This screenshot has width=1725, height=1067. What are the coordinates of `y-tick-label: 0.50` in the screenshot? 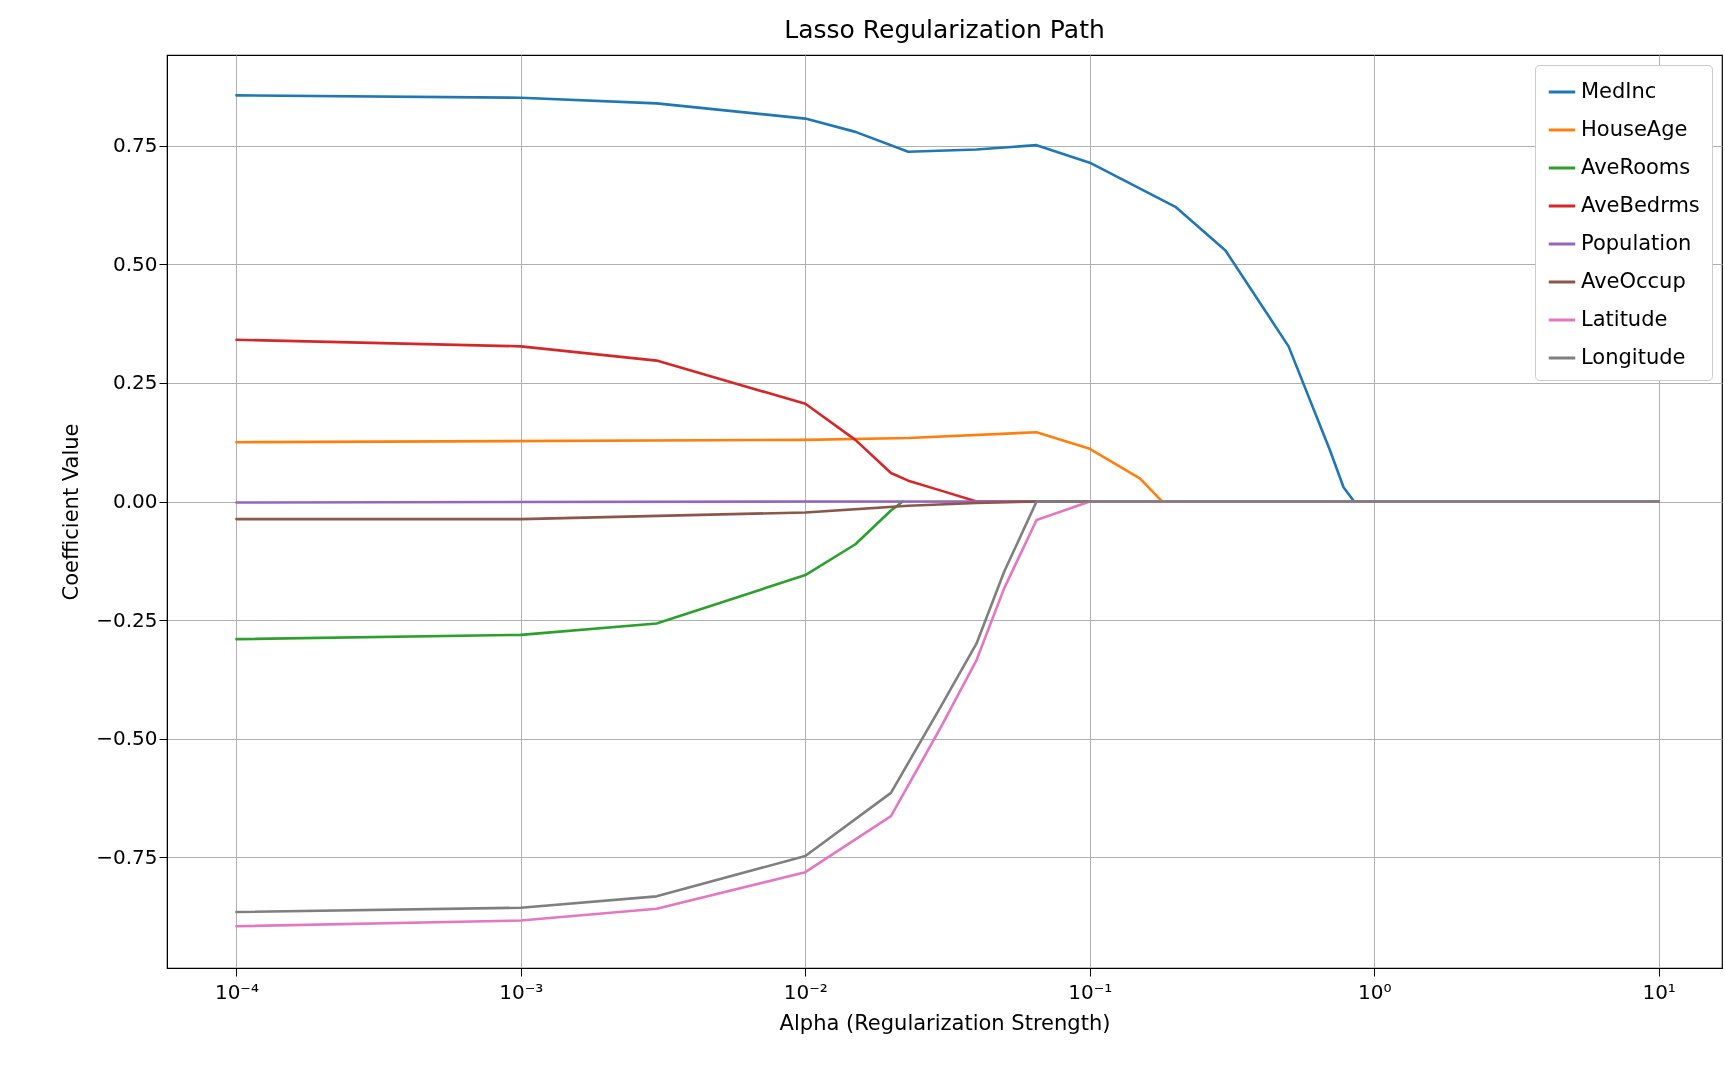 It's located at (135, 263).